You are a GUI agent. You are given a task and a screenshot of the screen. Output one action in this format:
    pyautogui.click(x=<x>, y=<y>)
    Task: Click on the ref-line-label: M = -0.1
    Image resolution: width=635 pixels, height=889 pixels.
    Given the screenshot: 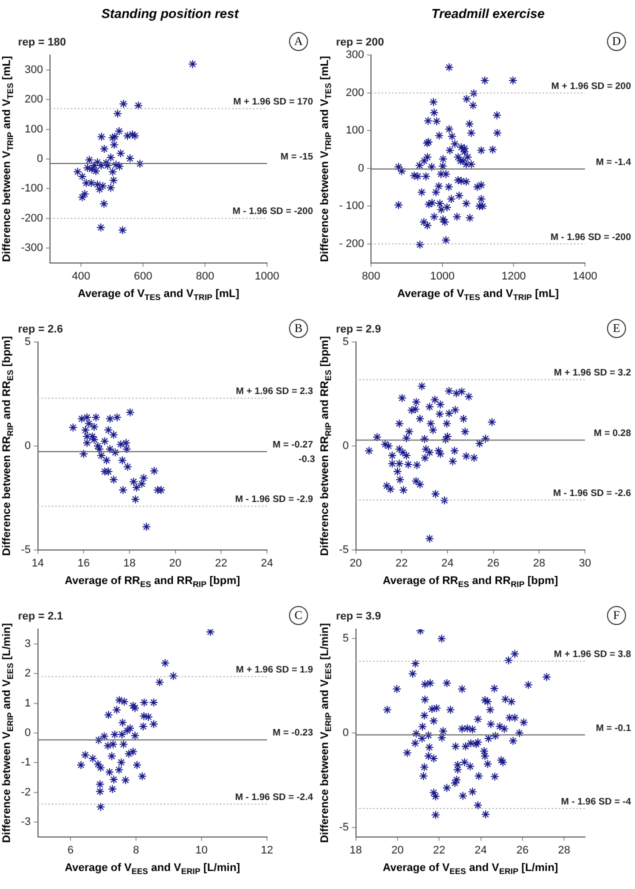 What is the action you would take?
    pyautogui.click(x=614, y=728)
    